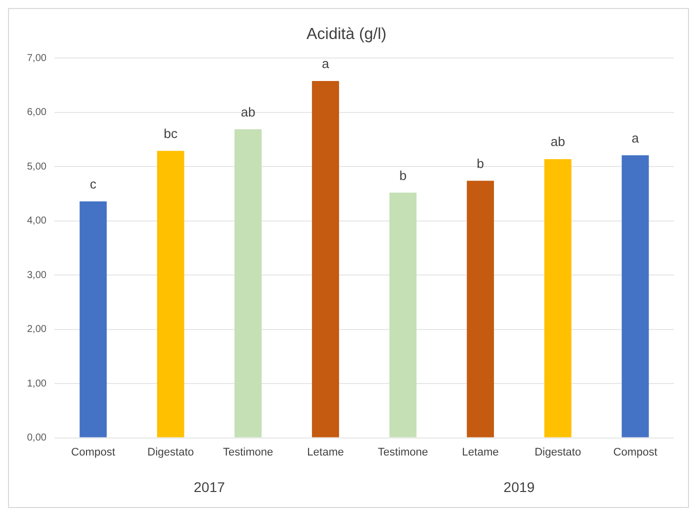  What do you see at coordinates (36, 438) in the screenshot?
I see `y-tick-label: 0,00` at bounding box center [36, 438].